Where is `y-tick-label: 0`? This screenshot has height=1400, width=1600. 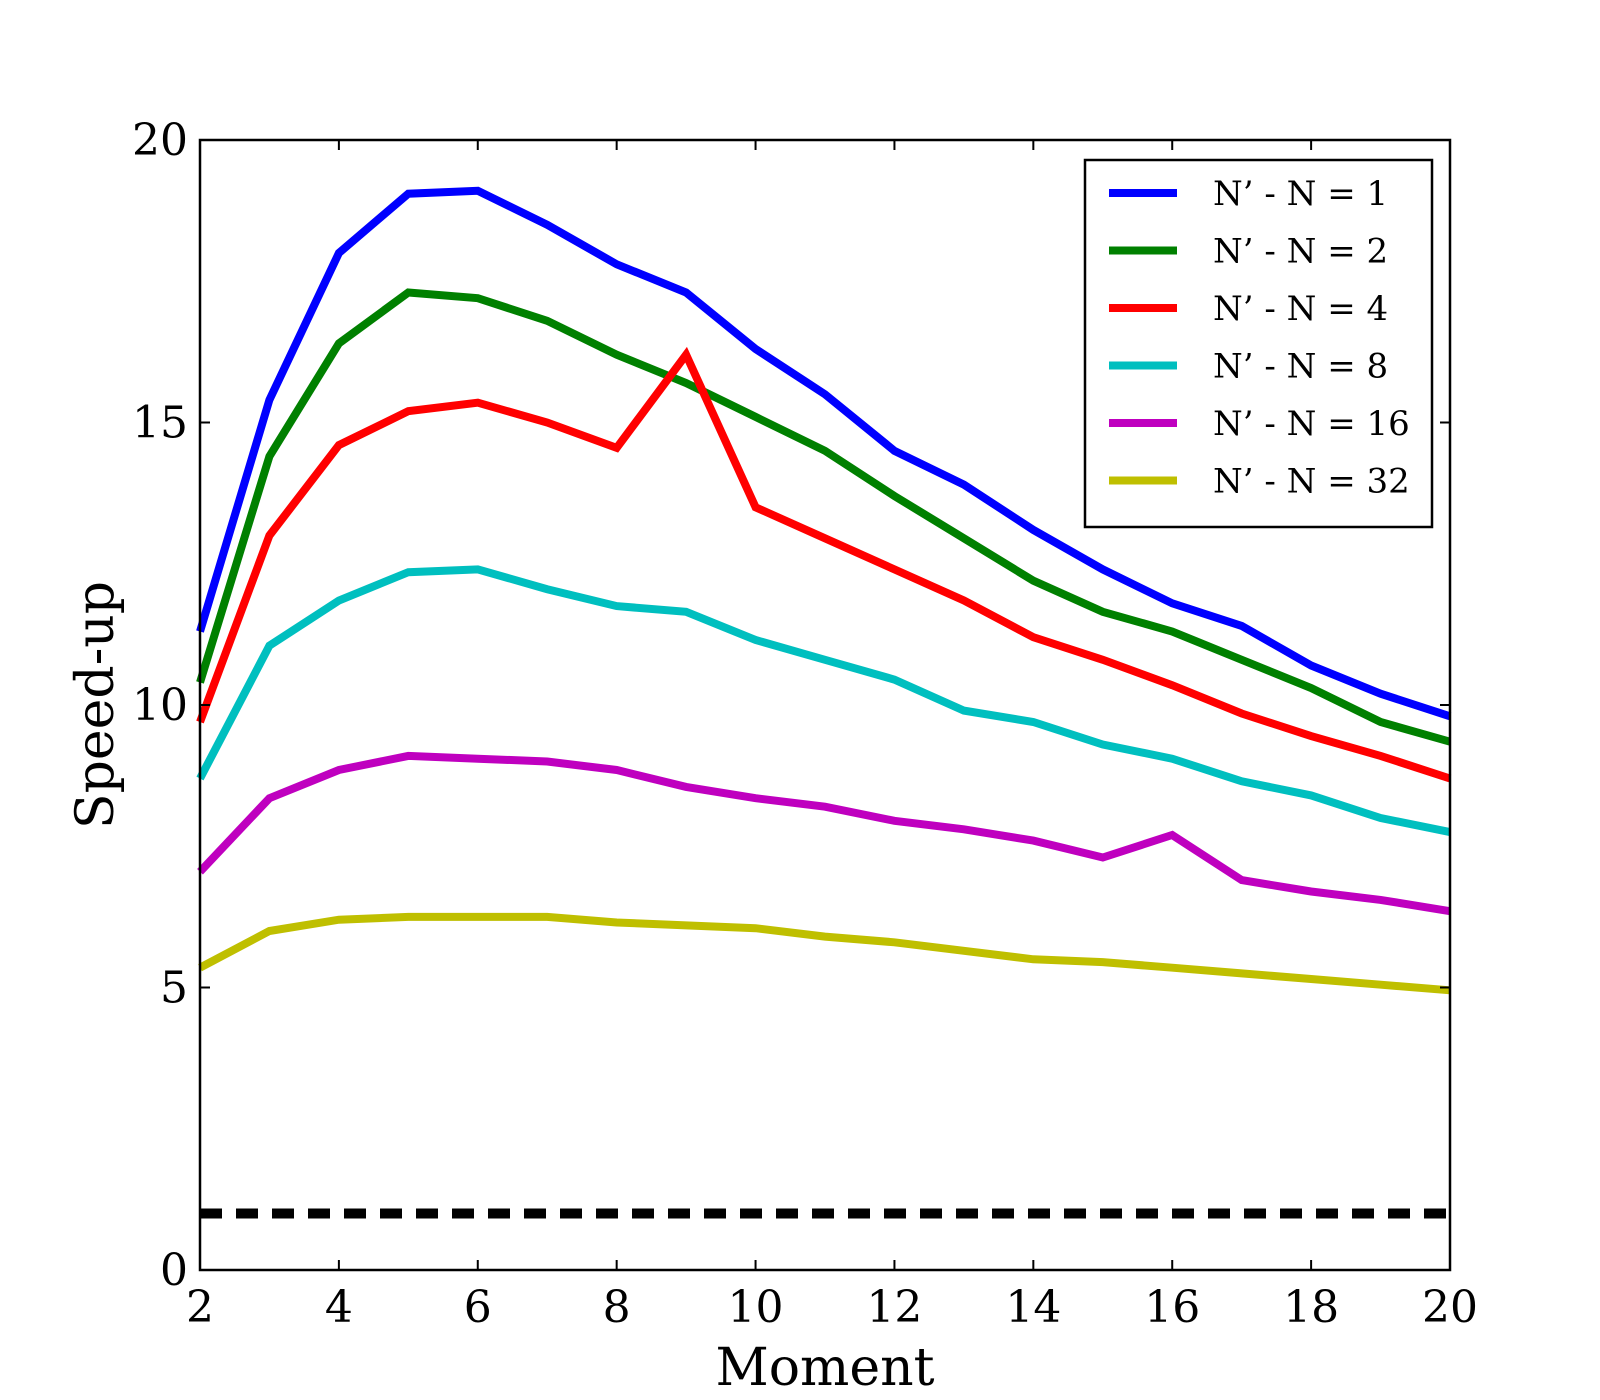
y-tick-label: 0 is located at coordinates (174, 1270).